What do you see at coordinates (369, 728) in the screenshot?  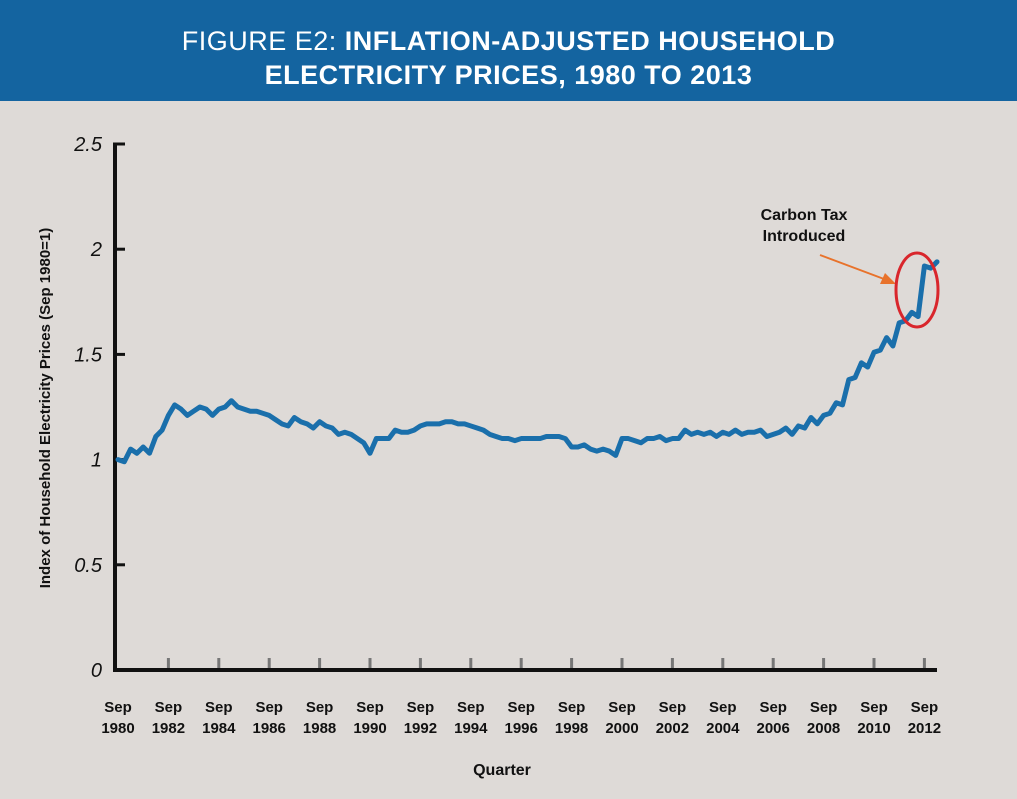 I see `x-tick-label-year: 1990` at bounding box center [369, 728].